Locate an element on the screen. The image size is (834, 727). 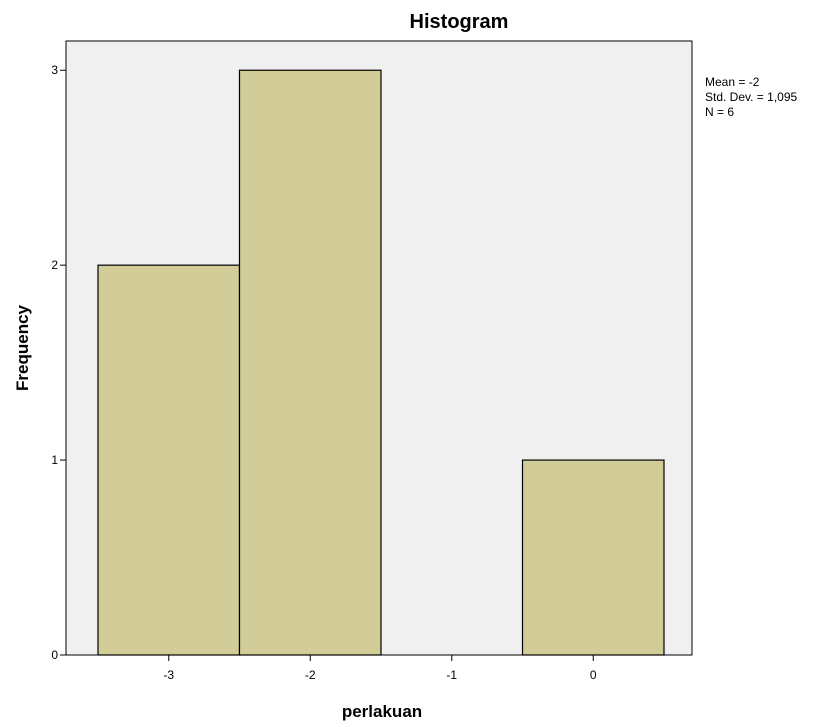
x-tick-label: -1 is located at coordinates (451, 675).